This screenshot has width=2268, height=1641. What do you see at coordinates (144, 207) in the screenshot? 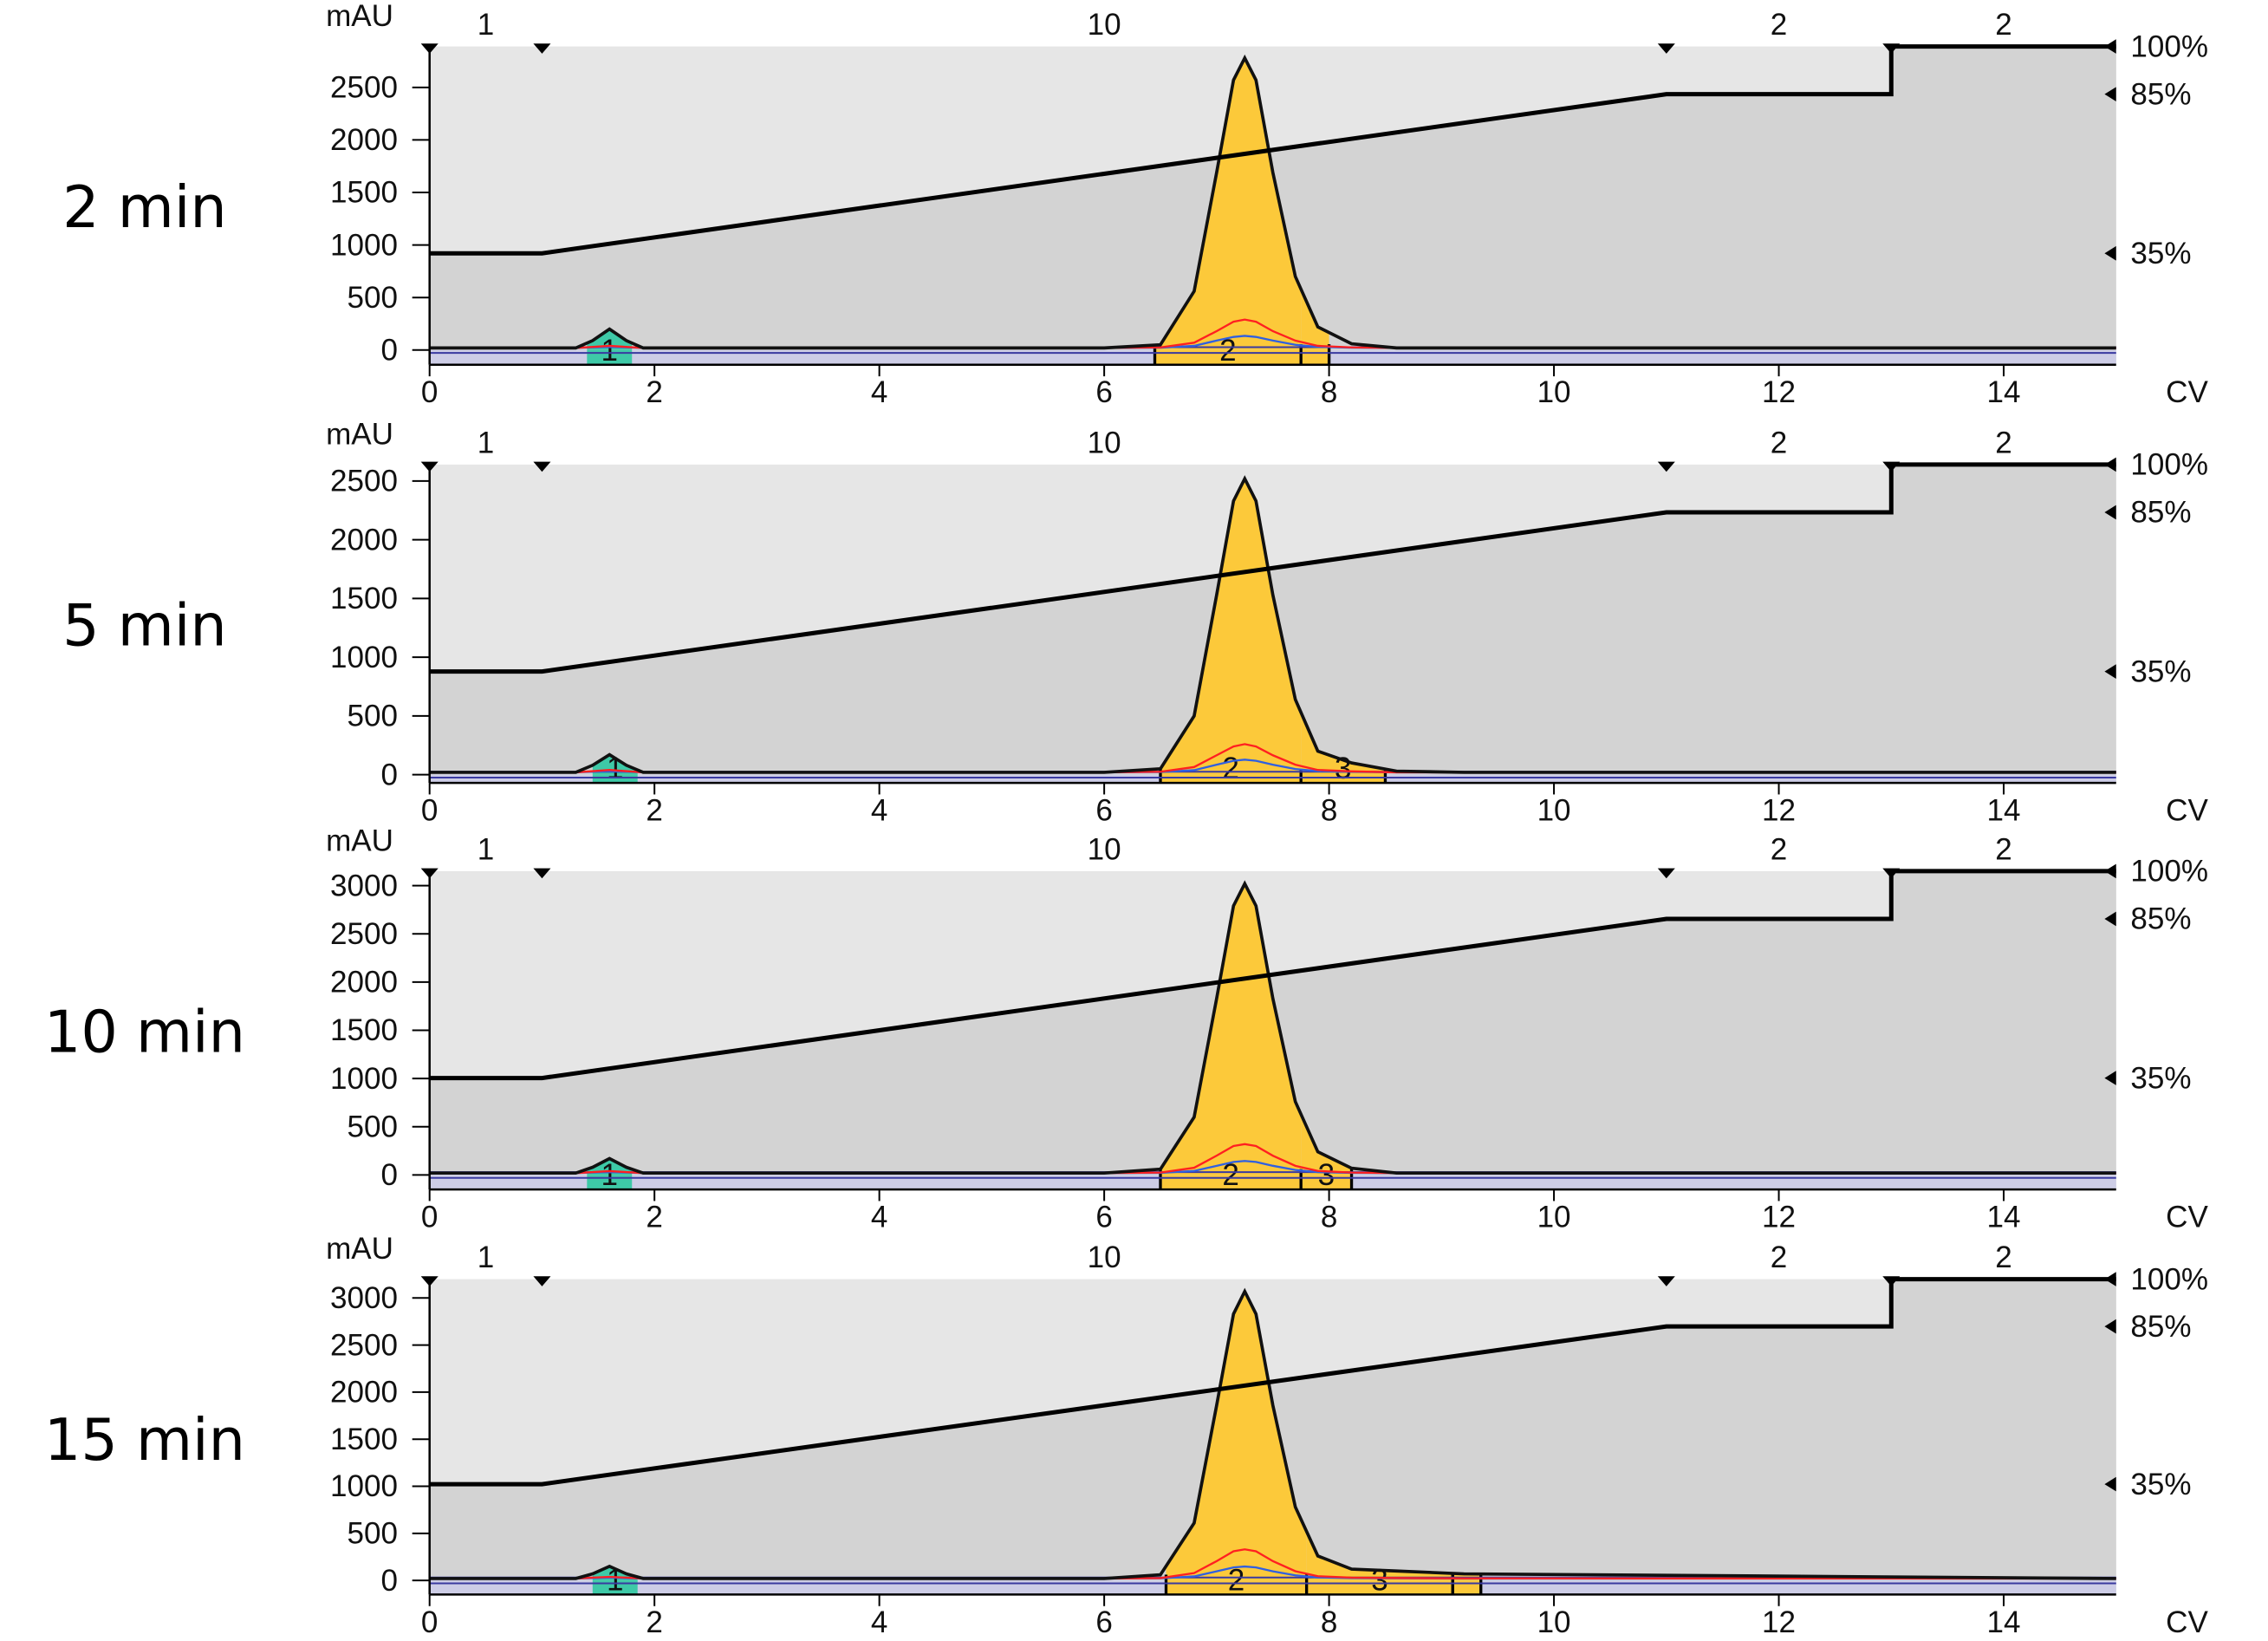
I see `row-label: 2 min` at bounding box center [144, 207].